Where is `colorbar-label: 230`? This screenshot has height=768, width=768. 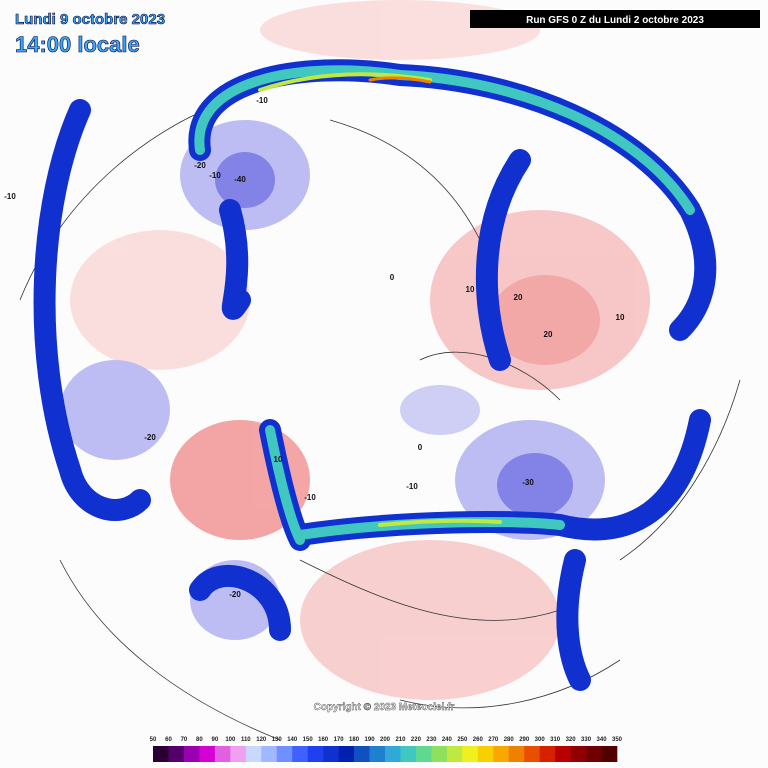 colorbar-label: 230 is located at coordinates (431, 740).